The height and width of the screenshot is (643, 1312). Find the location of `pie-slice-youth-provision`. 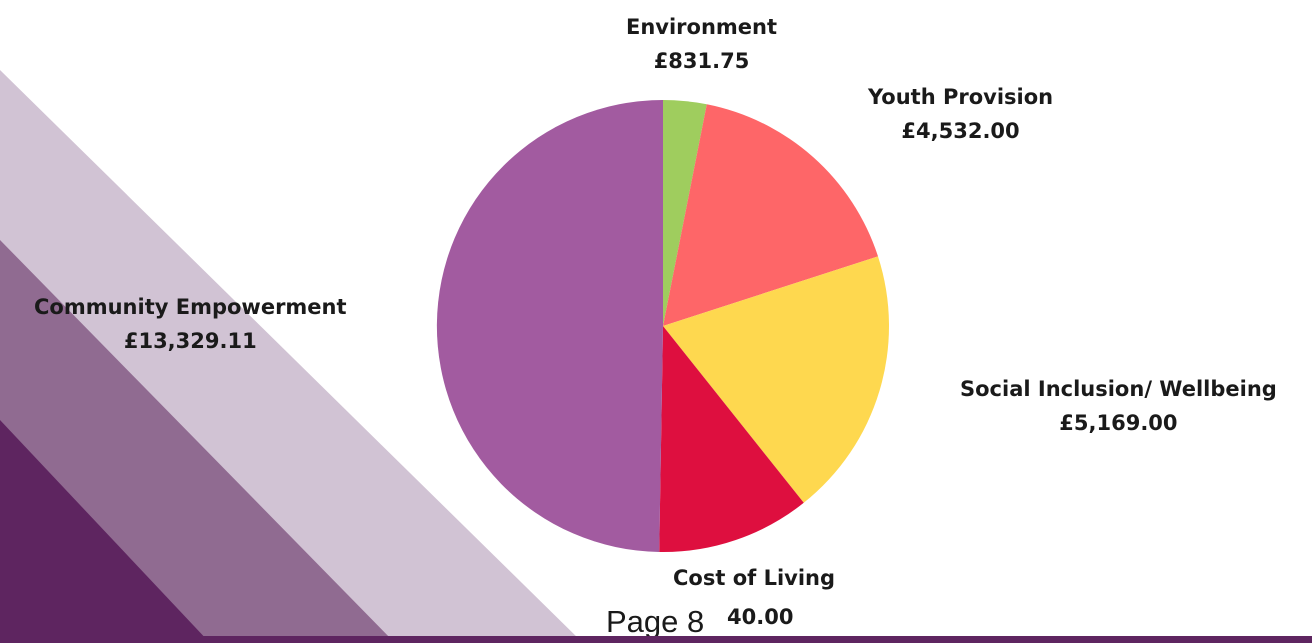

pie-slice-youth-provision is located at coordinates (770, 215).